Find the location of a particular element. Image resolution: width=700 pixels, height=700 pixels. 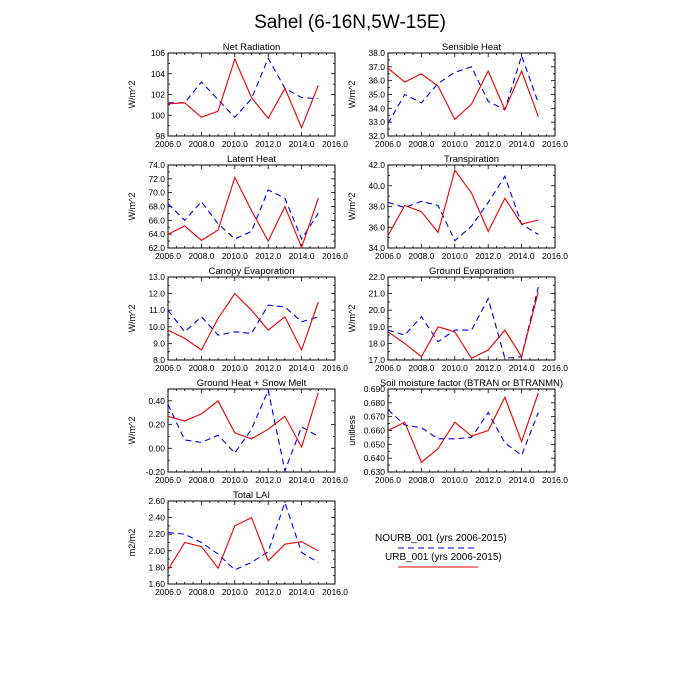

y-tick-label: 34.0 is located at coordinates (376, 108).